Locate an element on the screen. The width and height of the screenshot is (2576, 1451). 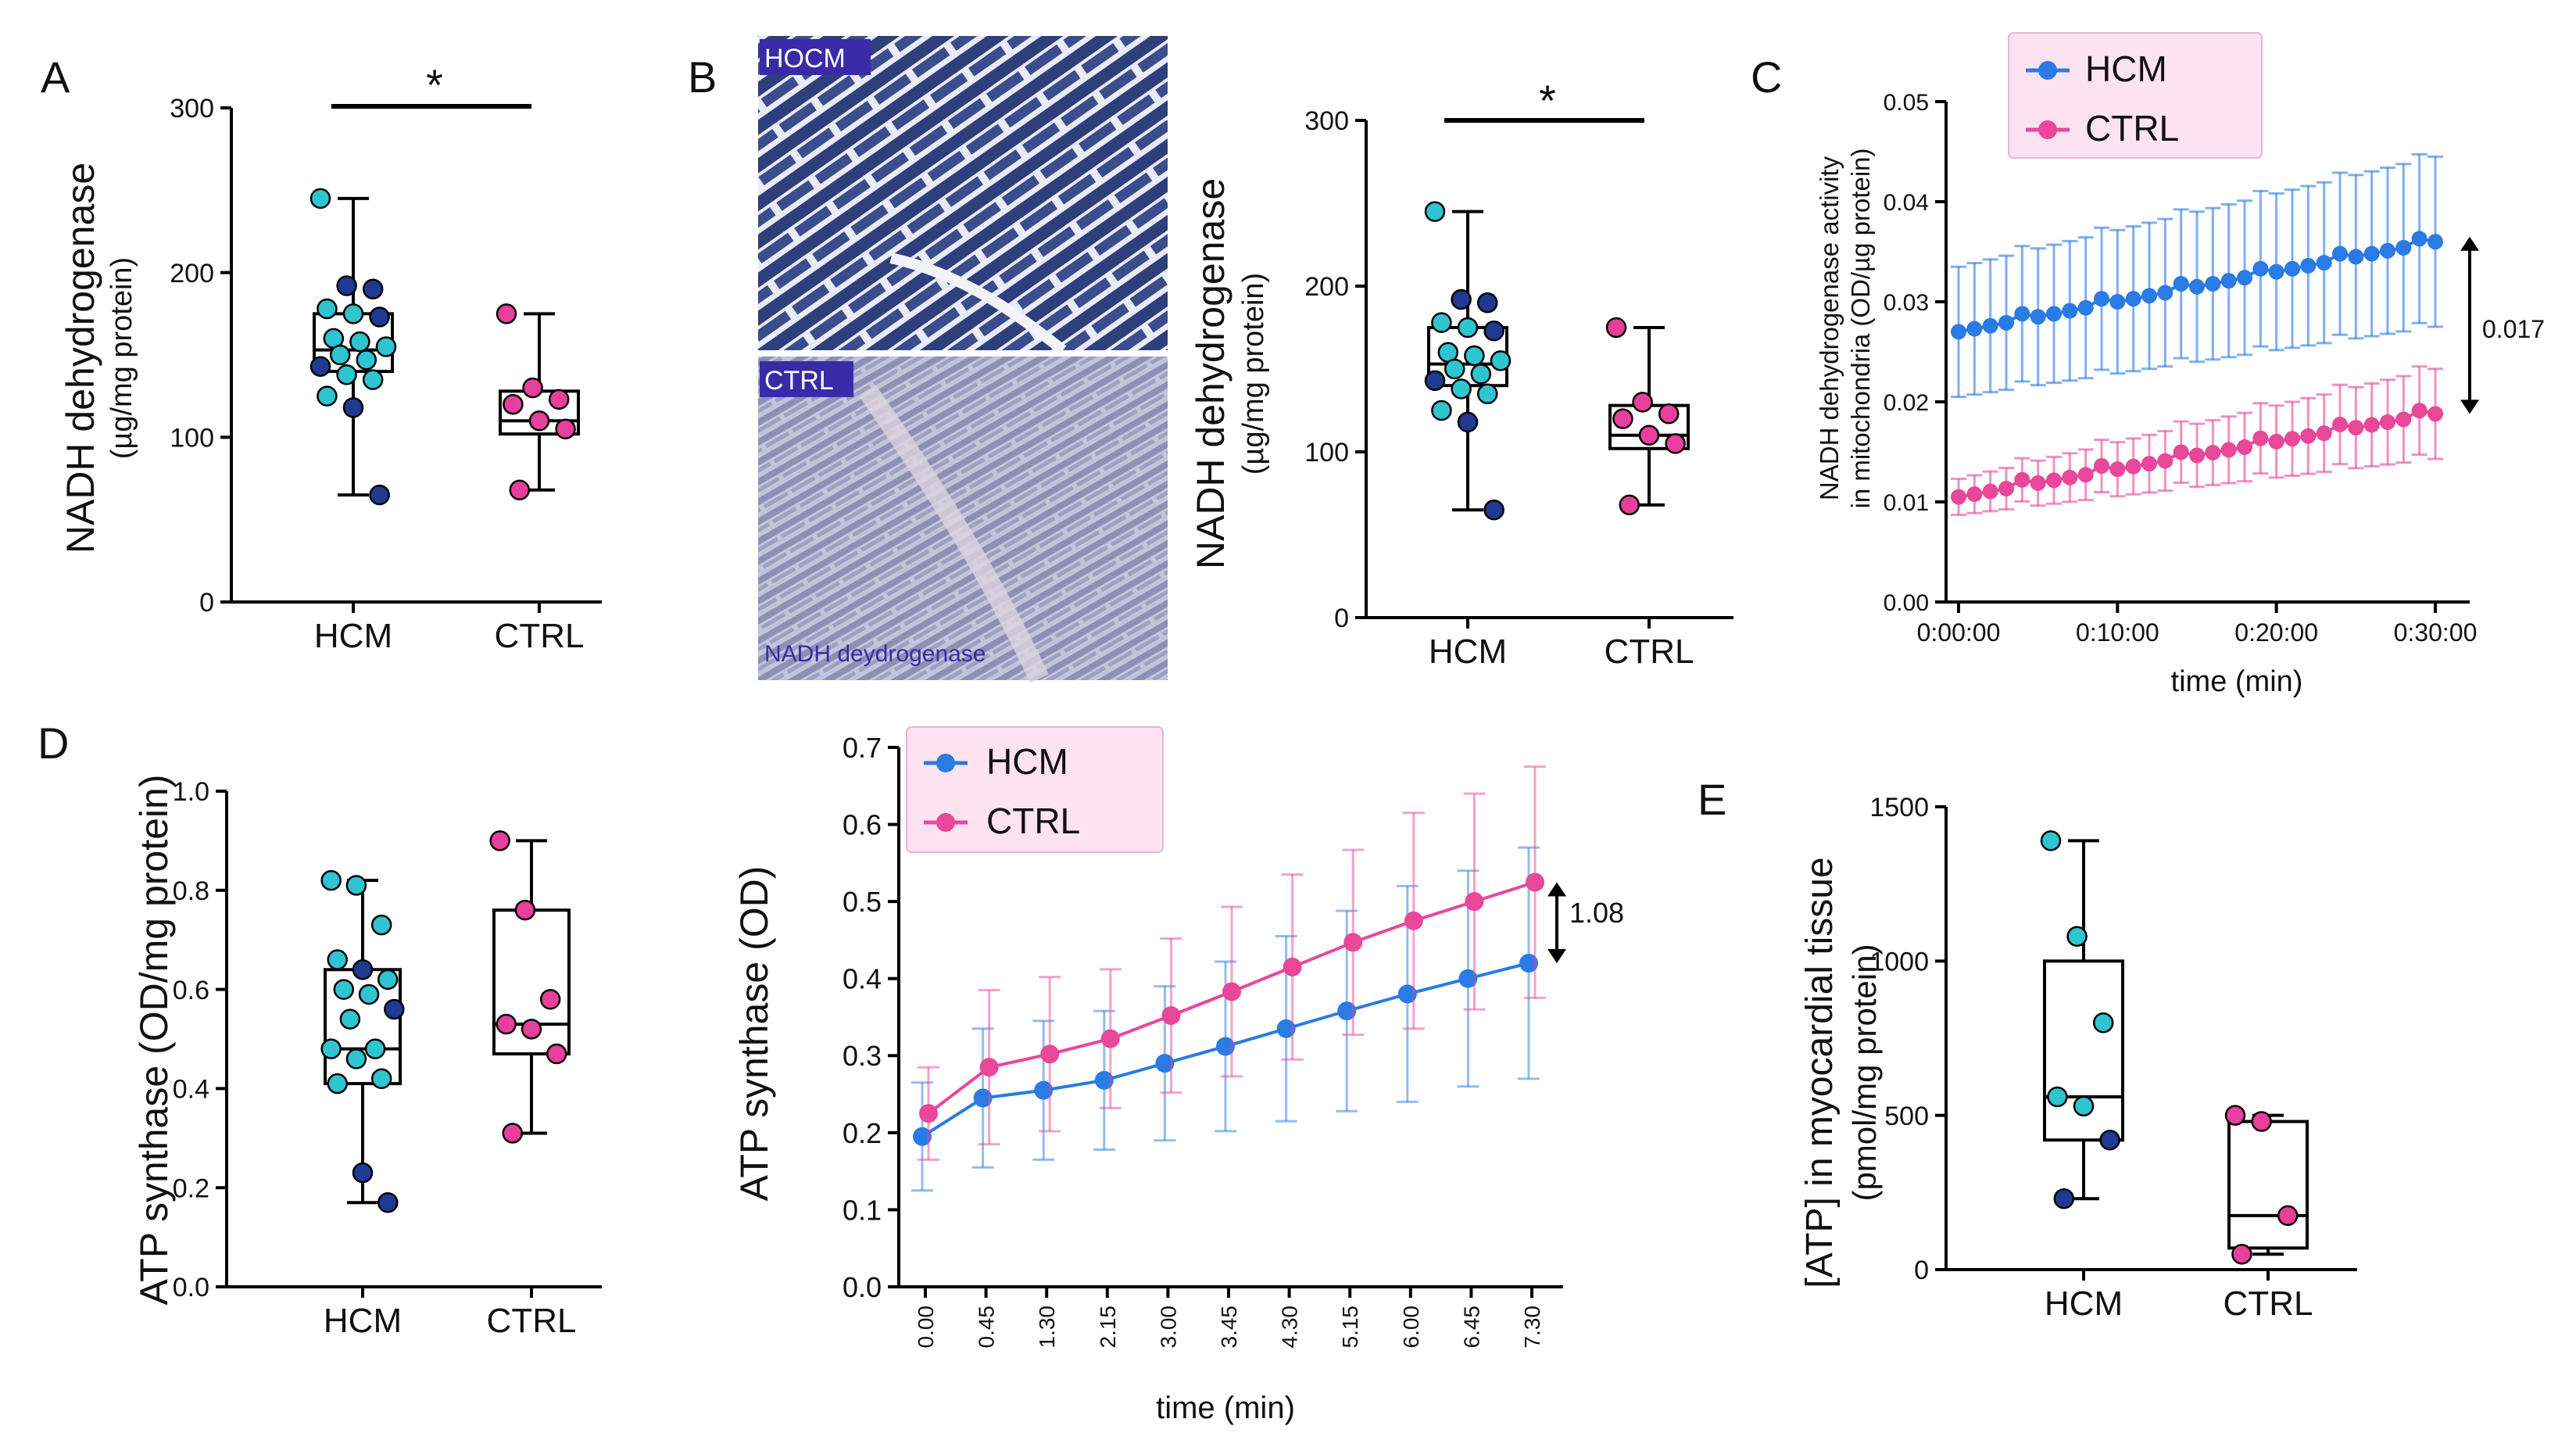
panel-d-y-tick-label: 1.0 is located at coordinates (191, 792).